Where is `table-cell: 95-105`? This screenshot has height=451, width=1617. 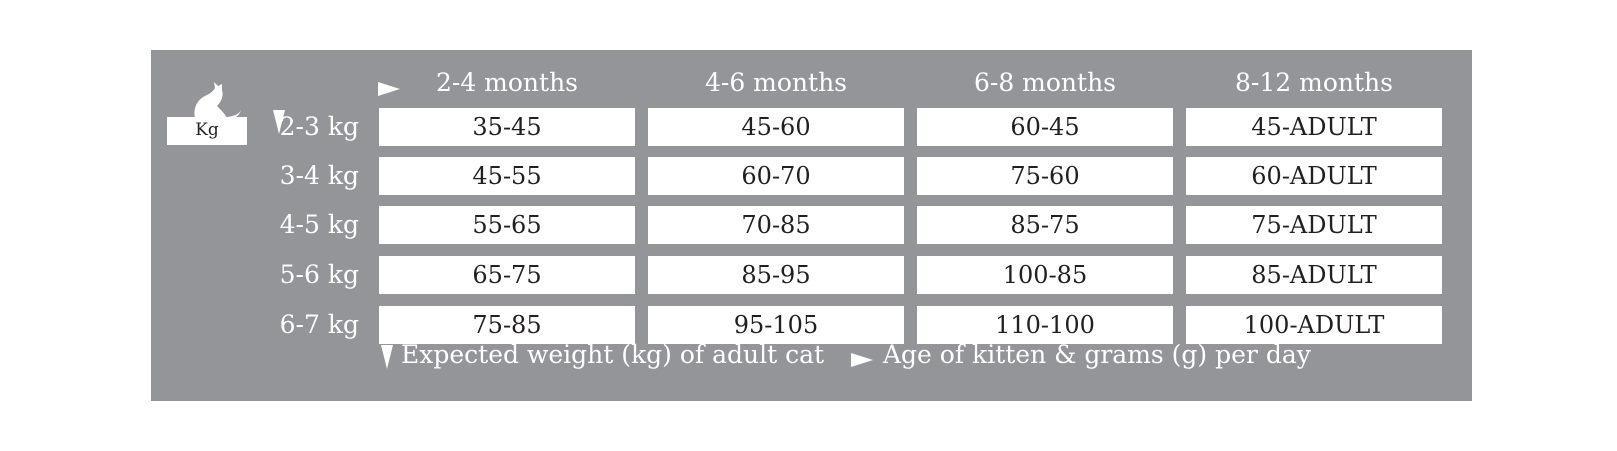
table-cell: 95-105 is located at coordinates (776, 325).